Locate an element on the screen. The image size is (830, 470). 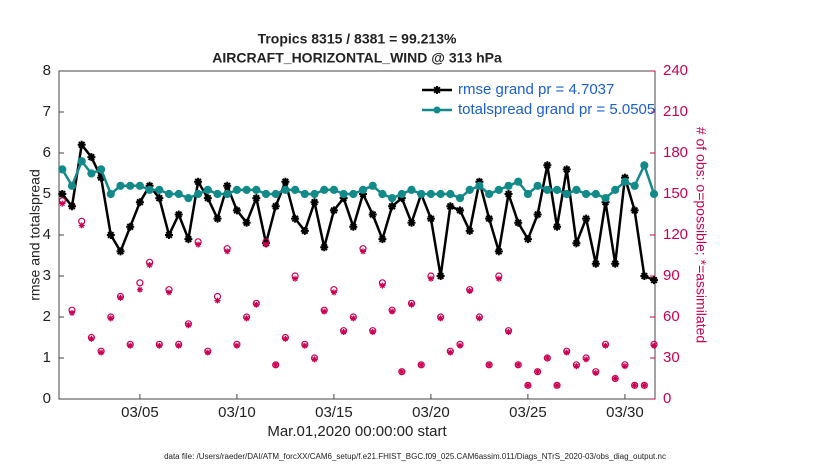
y-tick-label: 8 is located at coordinates (47, 70).